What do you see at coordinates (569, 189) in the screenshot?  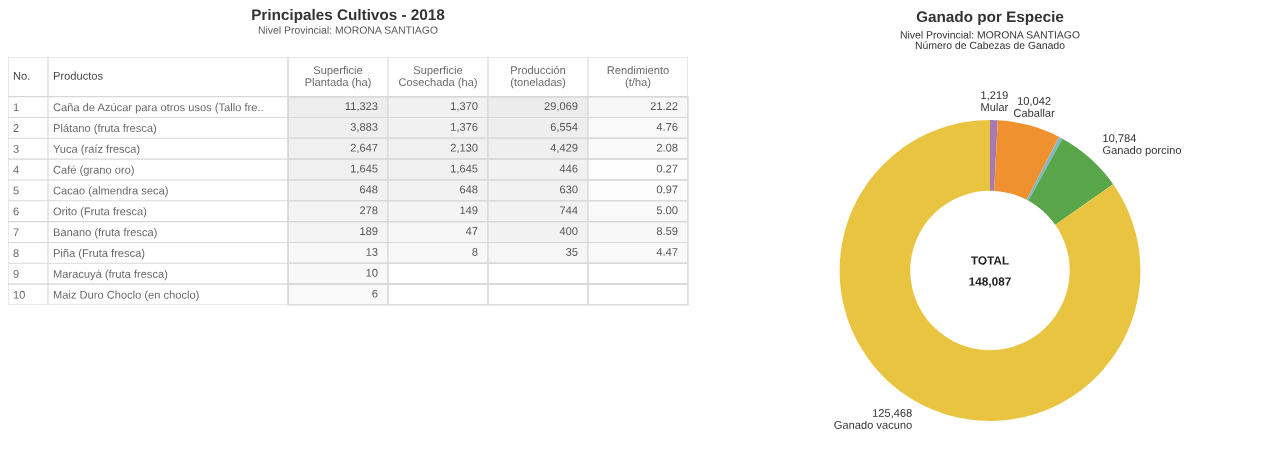 I see `data-label: 630` at bounding box center [569, 189].